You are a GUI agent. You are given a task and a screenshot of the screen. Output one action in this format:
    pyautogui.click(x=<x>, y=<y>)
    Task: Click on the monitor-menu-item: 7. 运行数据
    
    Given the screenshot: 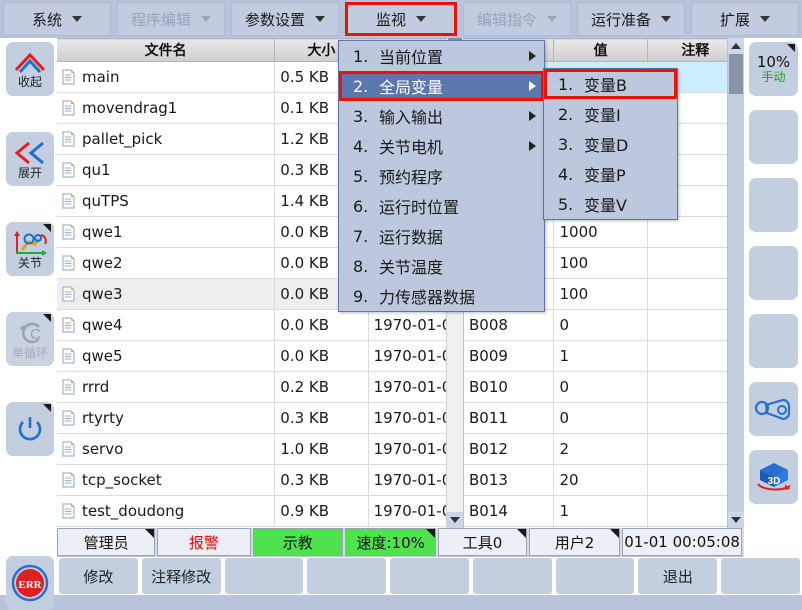 What is the action you would take?
    pyautogui.click(x=441, y=236)
    